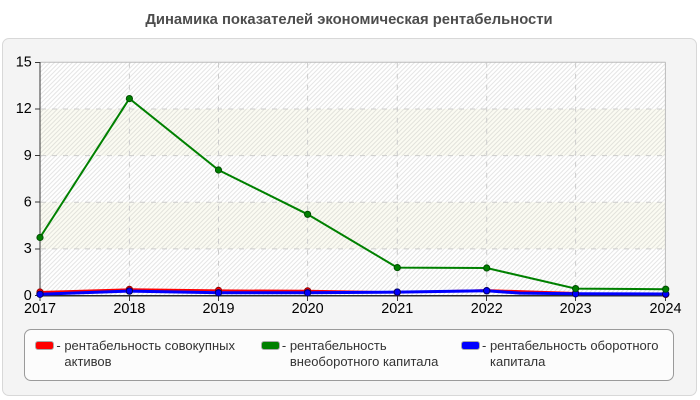 This screenshot has height=400, width=700. Describe the element at coordinates (397, 309) in the screenshot. I see `svg-text: 2021` at that location.